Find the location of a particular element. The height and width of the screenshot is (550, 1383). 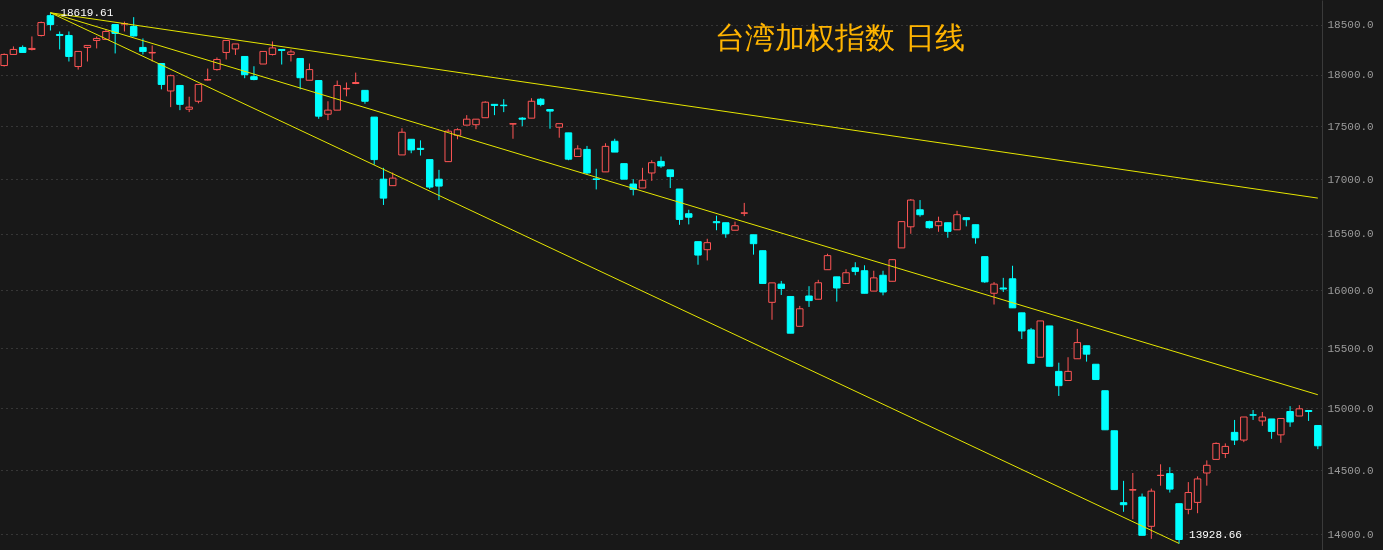

y-tick-label: 18000.0 is located at coordinates (1350, 75).